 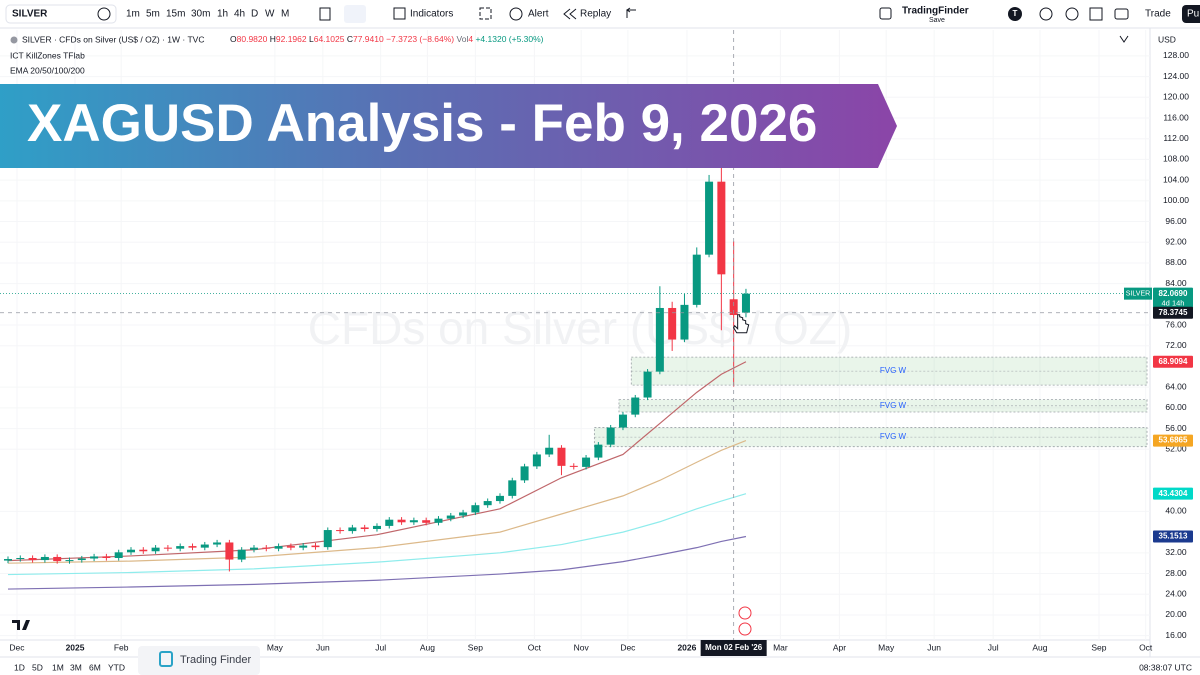 What do you see at coordinates (1176, 511) in the screenshot?
I see `y-tick-label: 40.00` at bounding box center [1176, 511].